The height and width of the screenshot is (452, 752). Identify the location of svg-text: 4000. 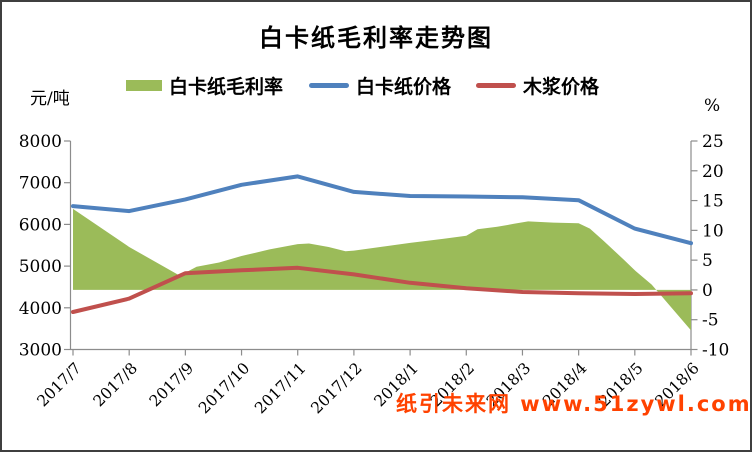
(40, 309).